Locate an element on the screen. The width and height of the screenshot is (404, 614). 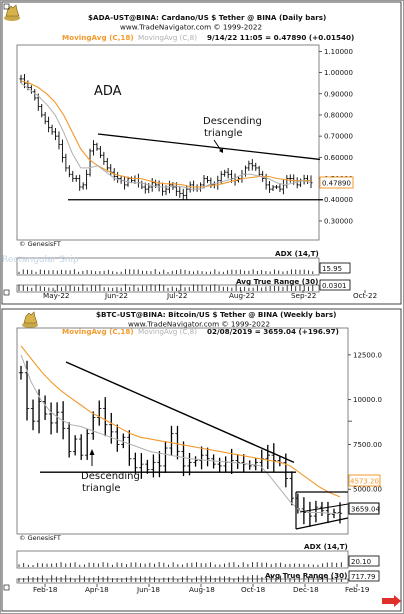
btc-pattern-label-line1: Descending is located at coordinates (110, 476).